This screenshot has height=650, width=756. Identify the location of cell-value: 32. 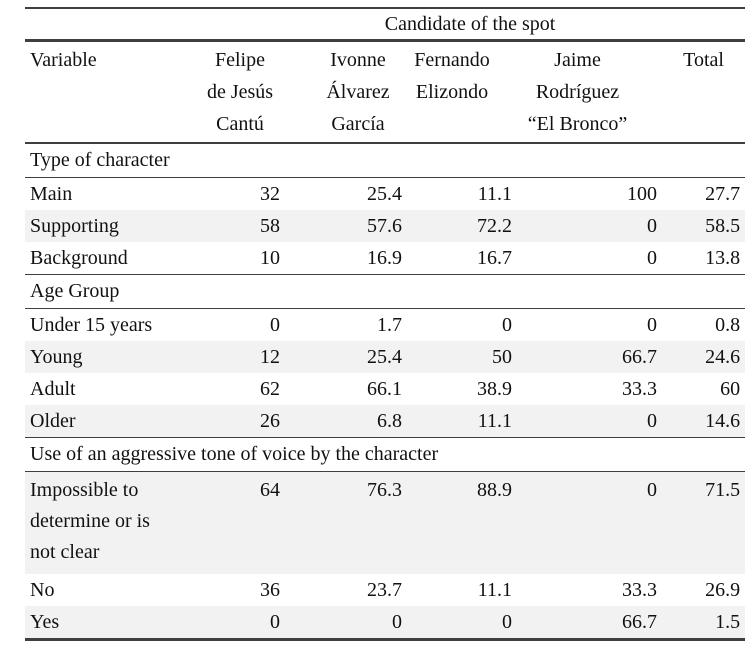
(270, 194).